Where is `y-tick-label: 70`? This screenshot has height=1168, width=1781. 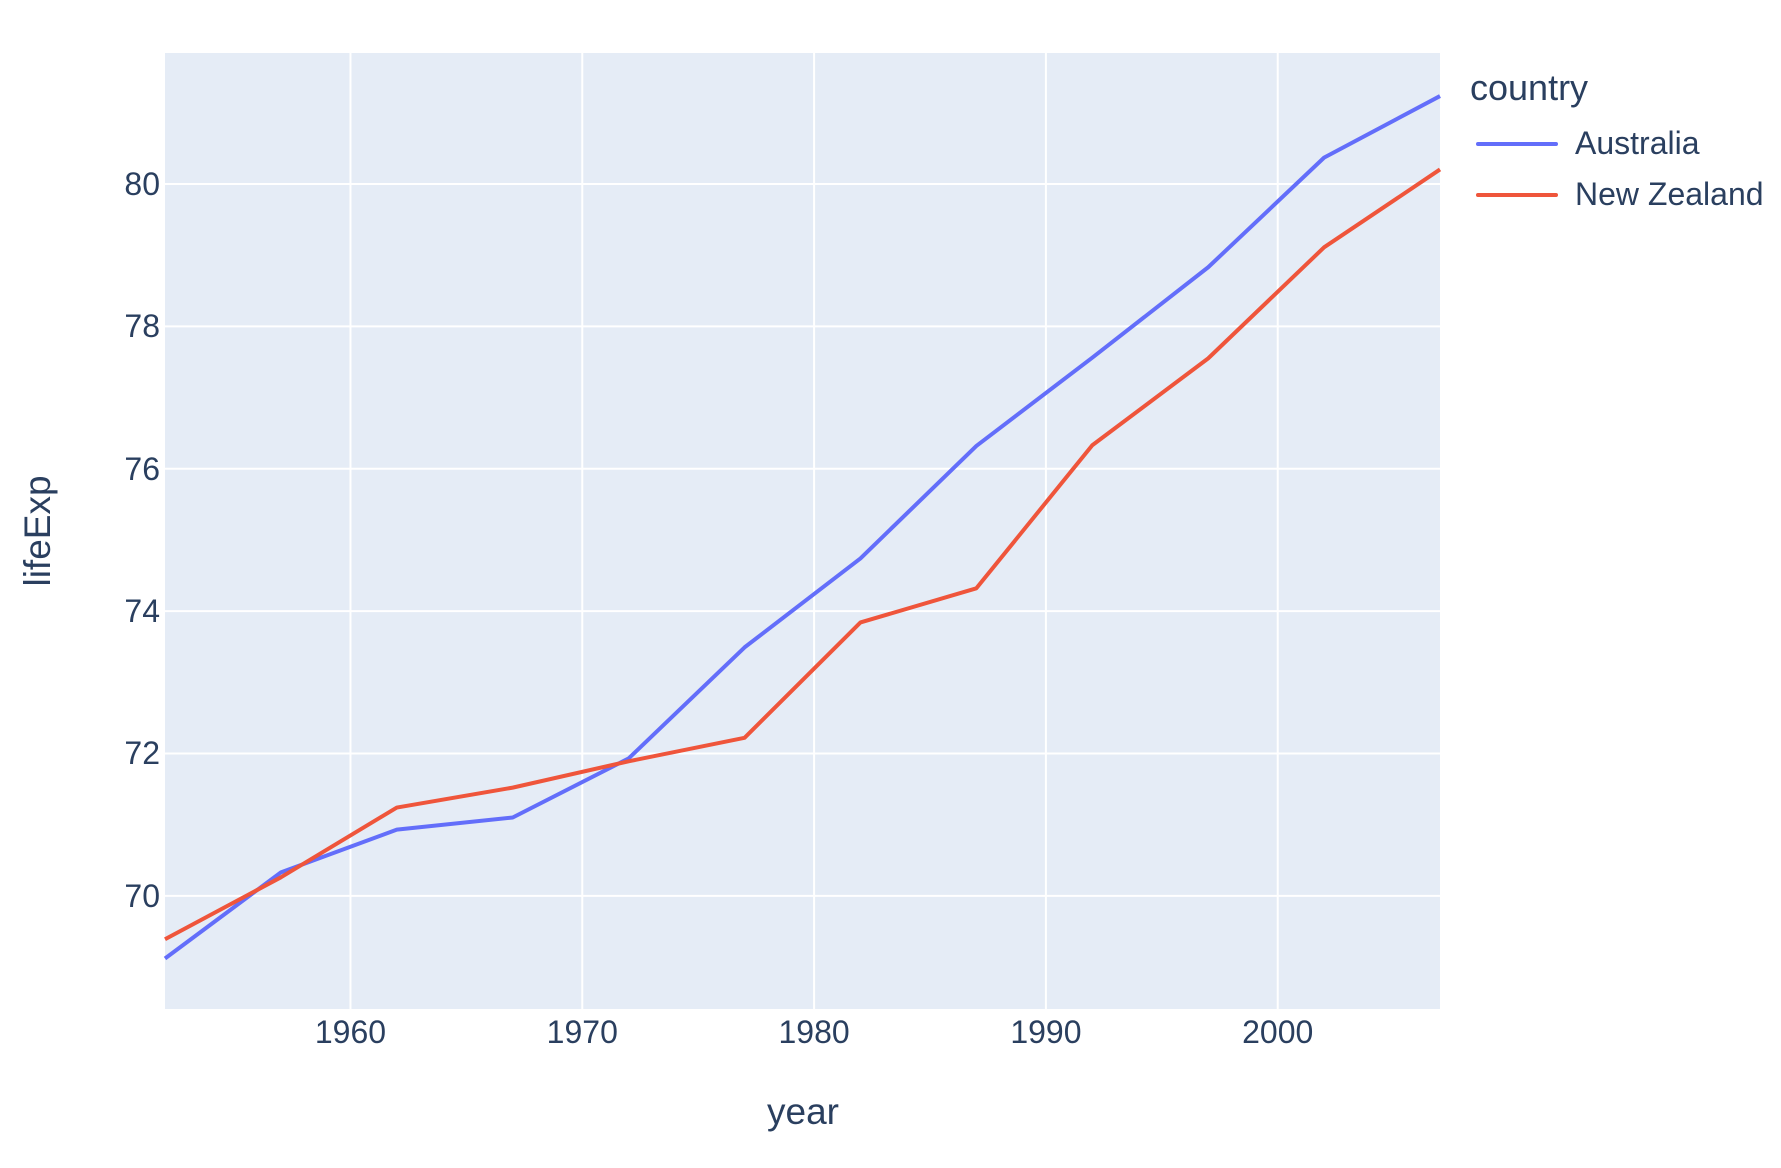
y-tick-label: 70 is located at coordinates (142, 895).